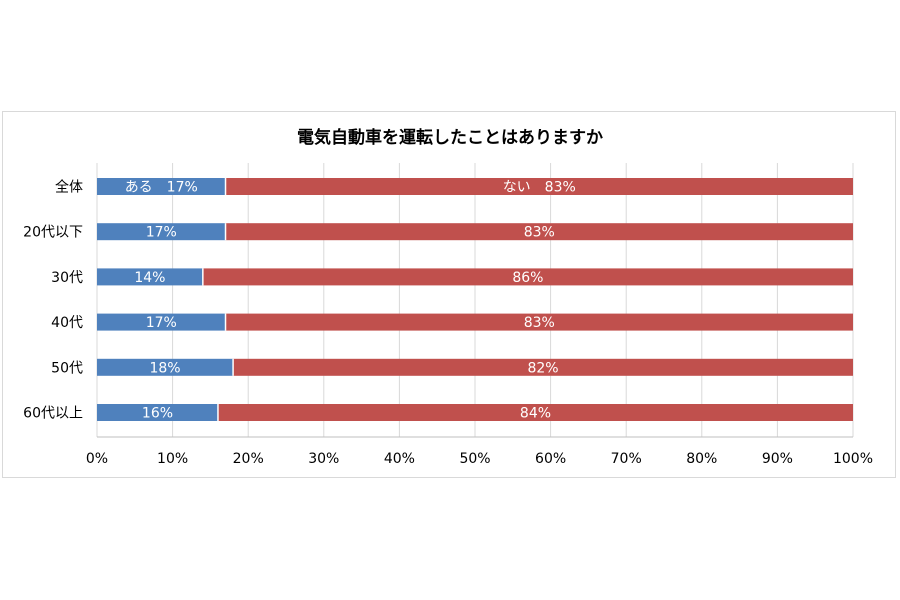 Image resolution: width=900 pixels, height=600 pixels. I want to click on category-label: 50代, so click(67, 368).